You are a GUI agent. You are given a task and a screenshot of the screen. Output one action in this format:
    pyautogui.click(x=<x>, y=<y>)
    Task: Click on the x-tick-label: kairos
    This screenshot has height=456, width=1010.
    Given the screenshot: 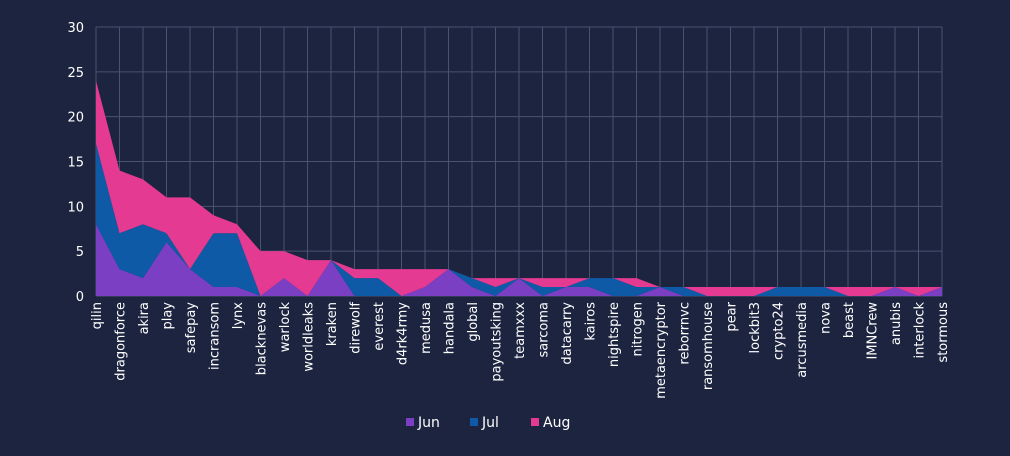 What is the action you would take?
    pyautogui.click(x=591, y=321)
    